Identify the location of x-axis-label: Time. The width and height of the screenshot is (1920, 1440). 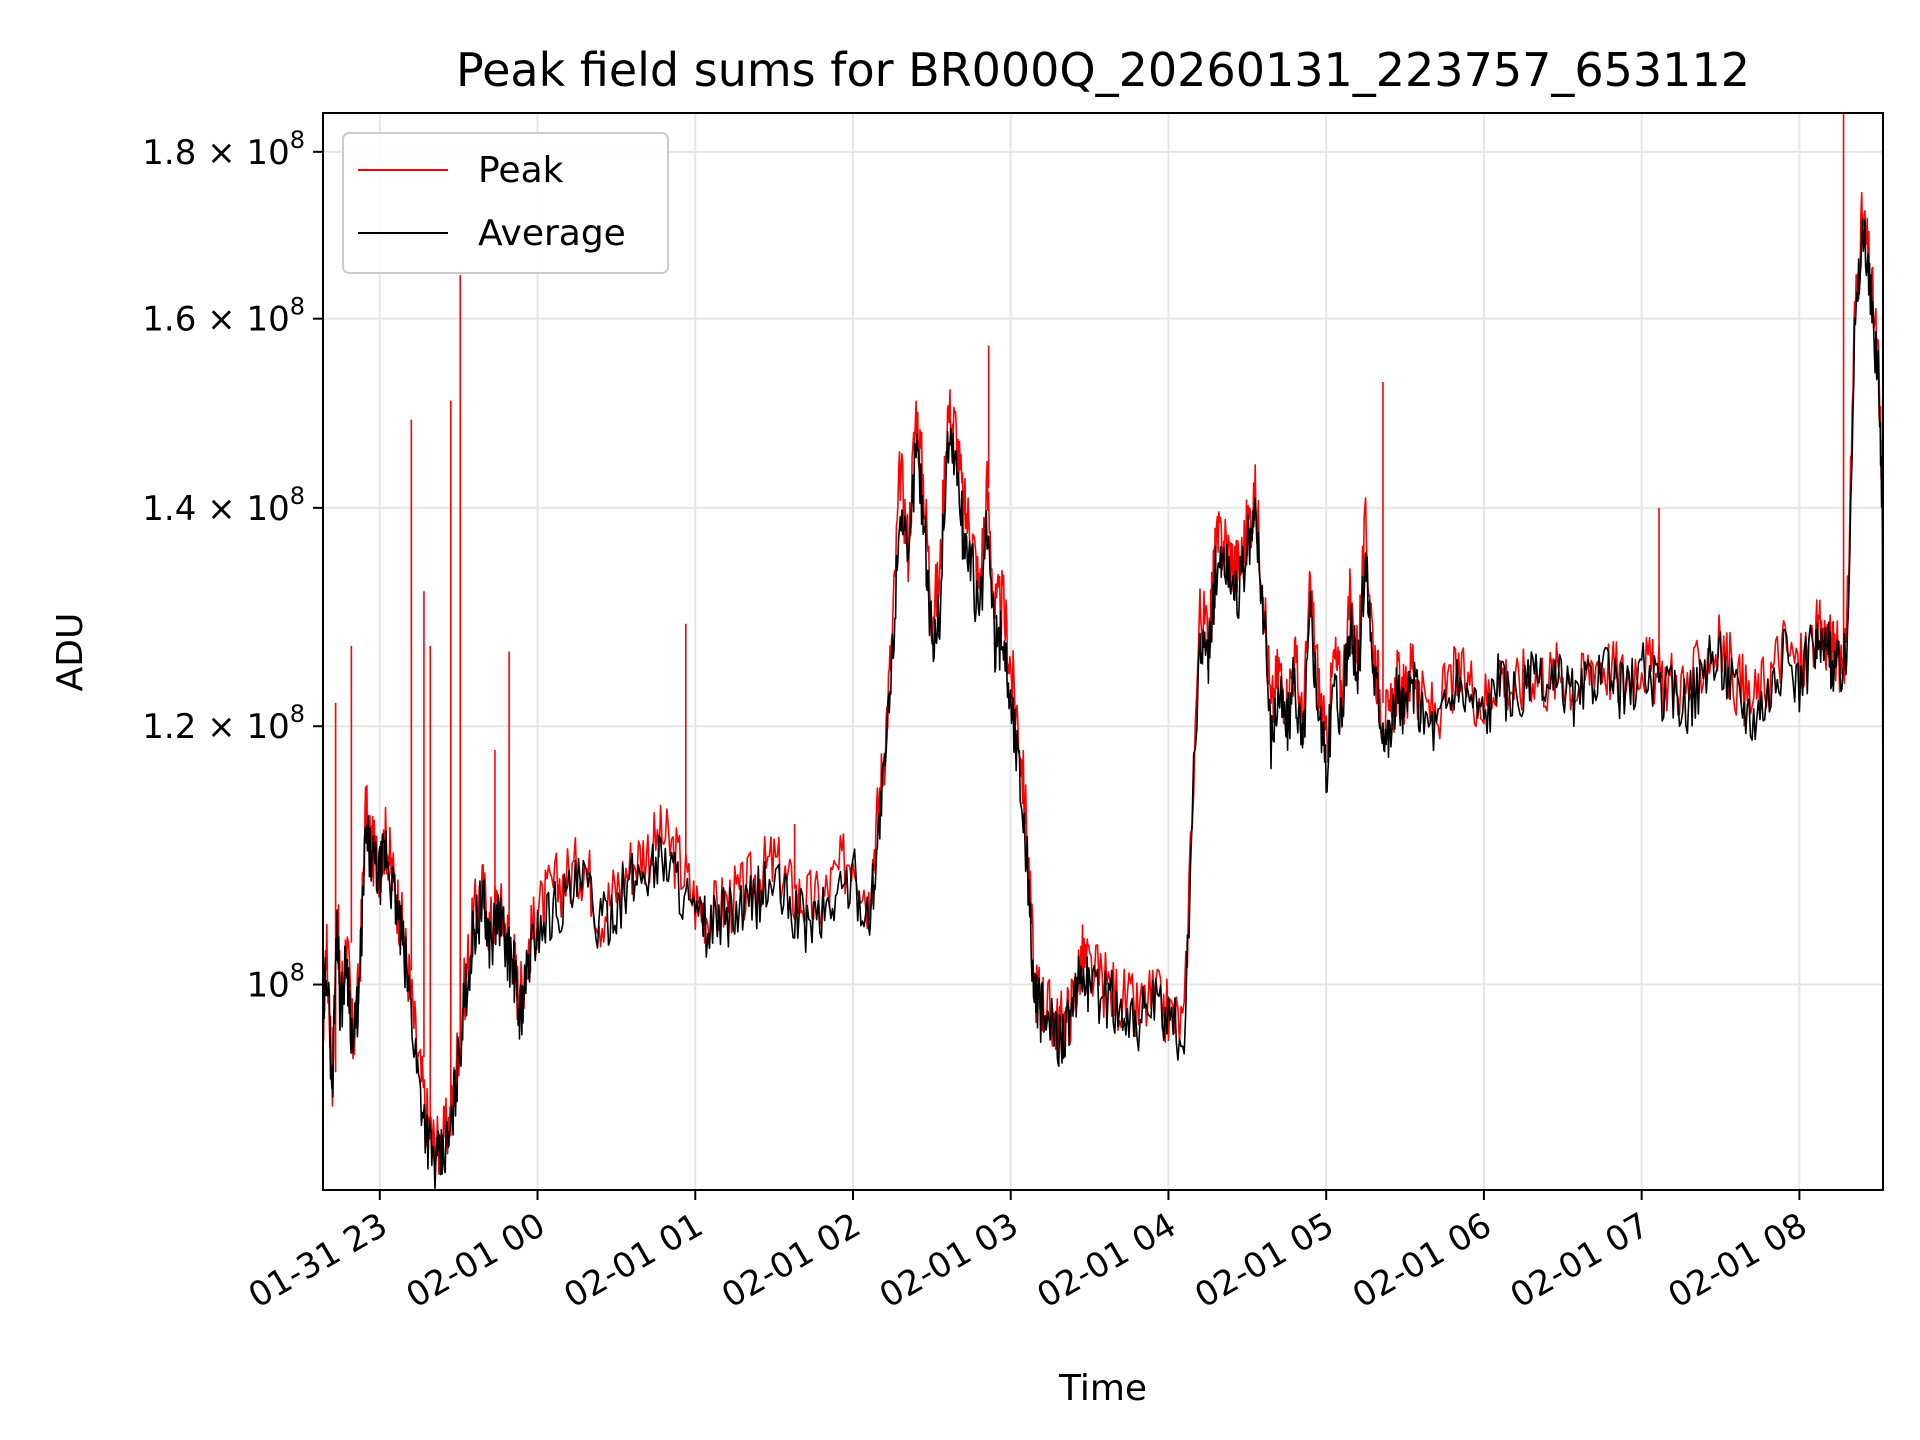
(1102, 1388).